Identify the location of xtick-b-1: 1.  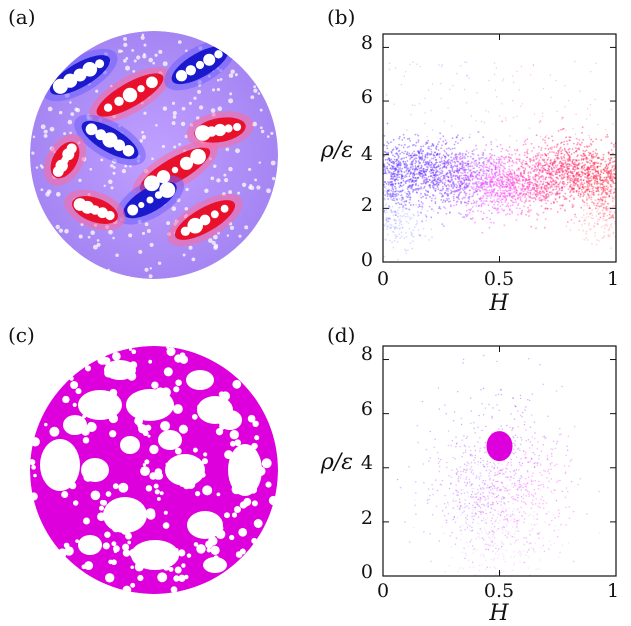
(613, 279).